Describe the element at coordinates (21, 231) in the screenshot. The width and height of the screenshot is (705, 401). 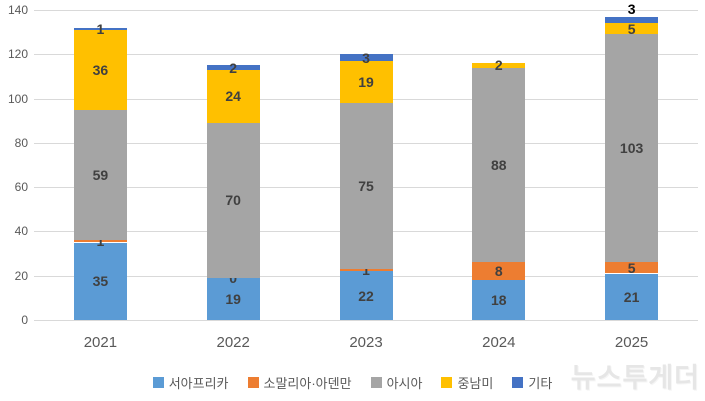
I see `y-axis-tick-label: 40` at that location.